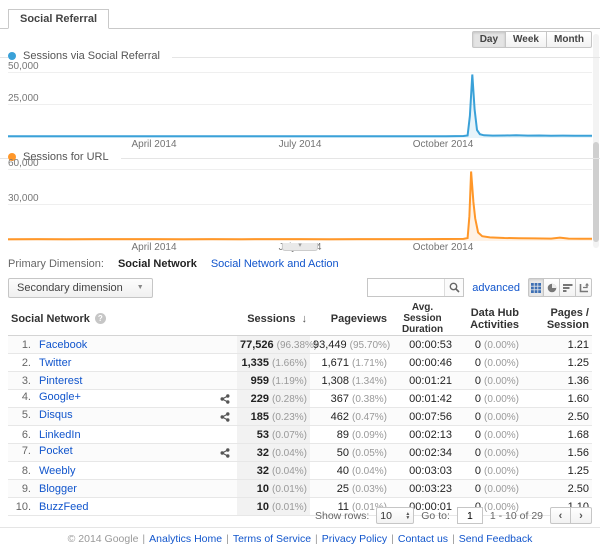 The height and width of the screenshot is (545, 600). What do you see at coordinates (422, 488) in the screenshot?
I see `avg-session-duration-cell: 00:03:23` at bounding box center [422, 488].